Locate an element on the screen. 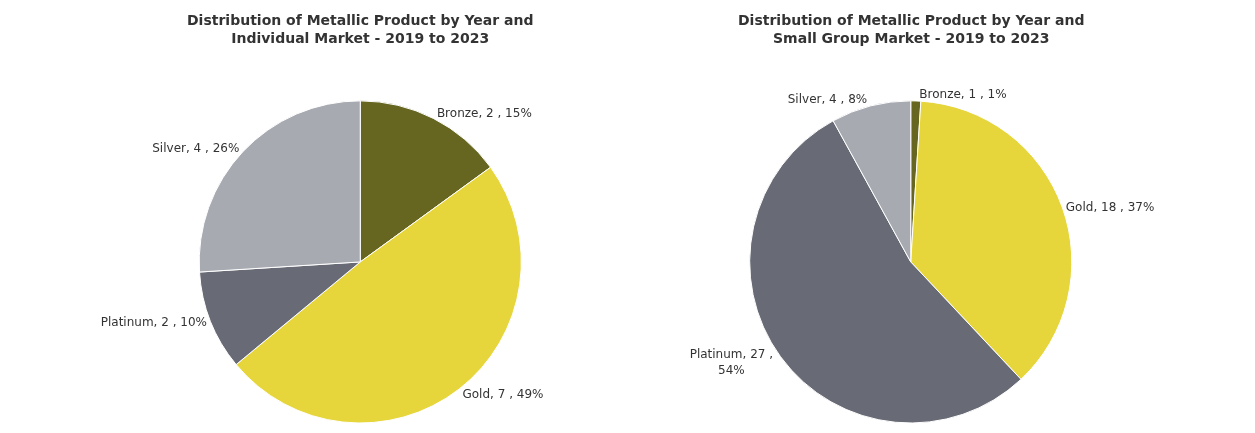 This screenshot has height=433, width=1255. slice-label: Gold, 18 , 37% is located at coordinates (1110, 206).